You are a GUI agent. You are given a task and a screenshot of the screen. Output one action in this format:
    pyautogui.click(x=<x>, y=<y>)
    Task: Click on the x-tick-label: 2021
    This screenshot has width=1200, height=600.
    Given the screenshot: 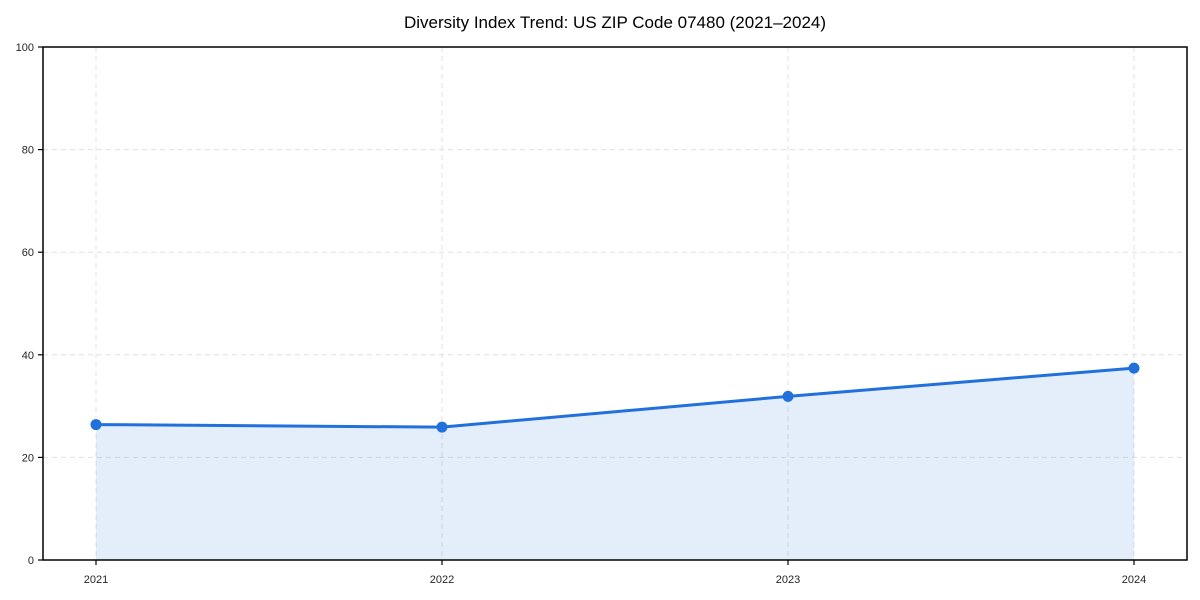 What is the action you would take?
    pyautogui.click(x=96, y=580)
    